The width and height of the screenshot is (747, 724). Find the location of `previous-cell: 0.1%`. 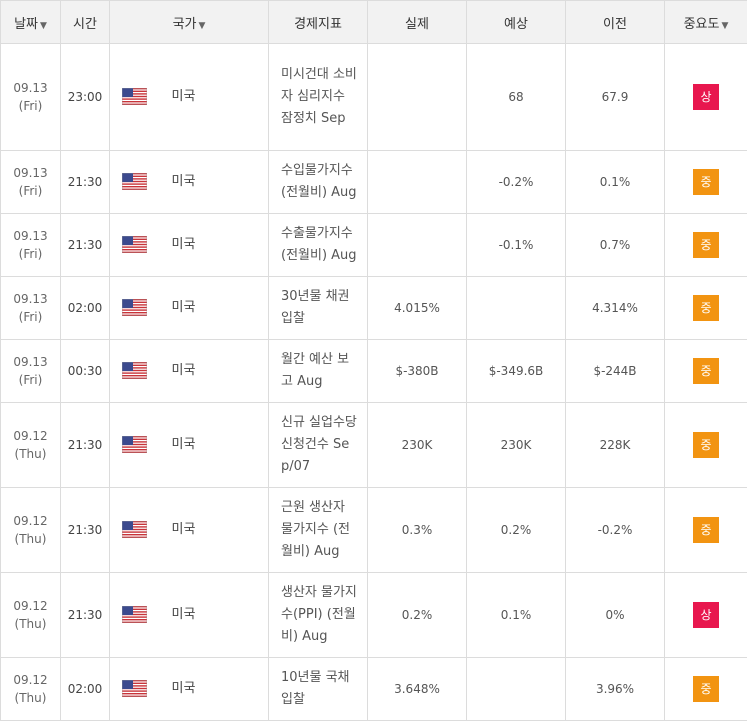

previous-cell: 0.1% is located at coordinates (615, 182).